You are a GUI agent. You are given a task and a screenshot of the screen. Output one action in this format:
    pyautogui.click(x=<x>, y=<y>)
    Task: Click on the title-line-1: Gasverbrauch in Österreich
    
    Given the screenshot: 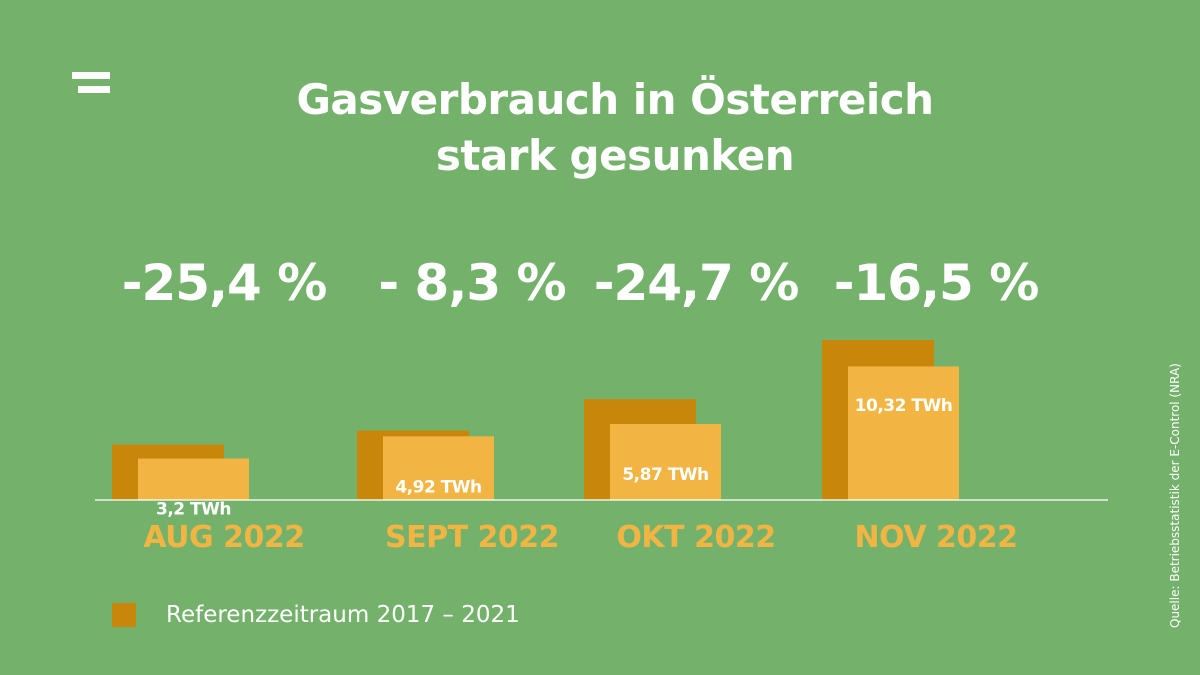 What is the action you would take?
    pyautogui.click(x=615, y=99)
    